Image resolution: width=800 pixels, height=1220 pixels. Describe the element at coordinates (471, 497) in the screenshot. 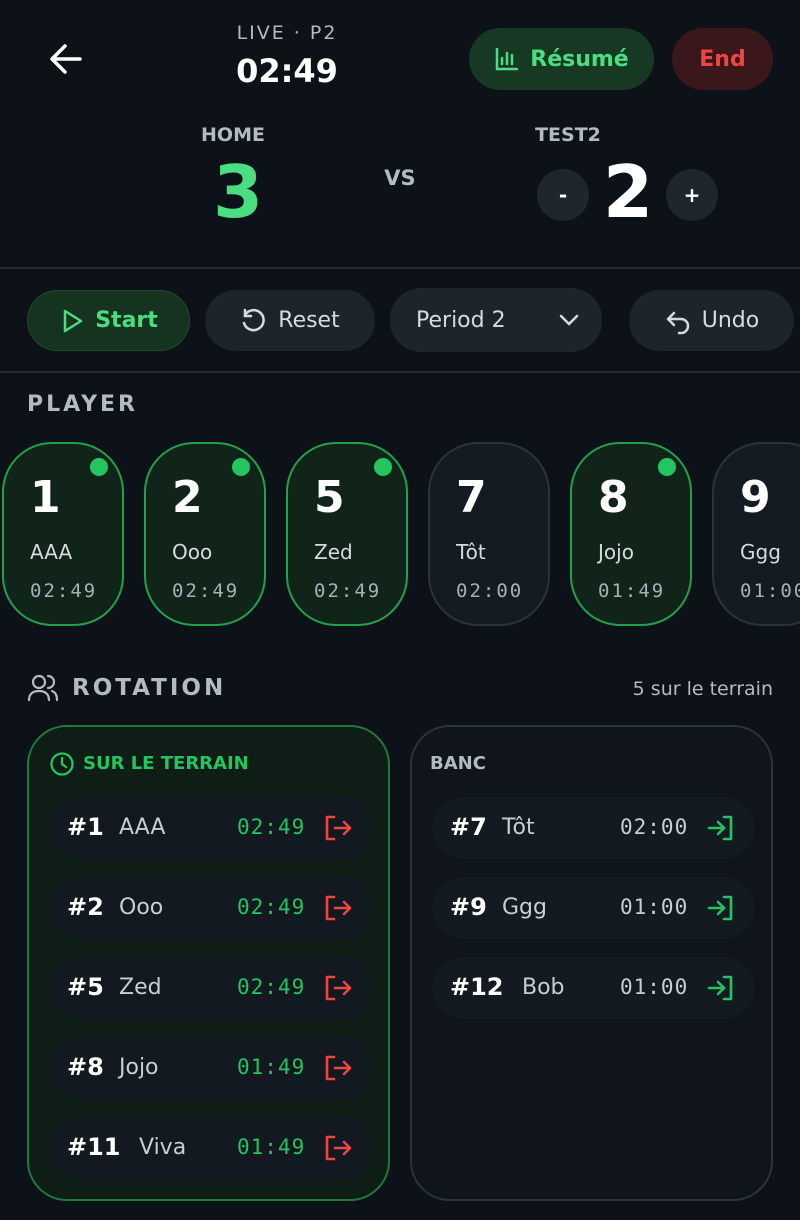

I see `player-number: 7` at that location.